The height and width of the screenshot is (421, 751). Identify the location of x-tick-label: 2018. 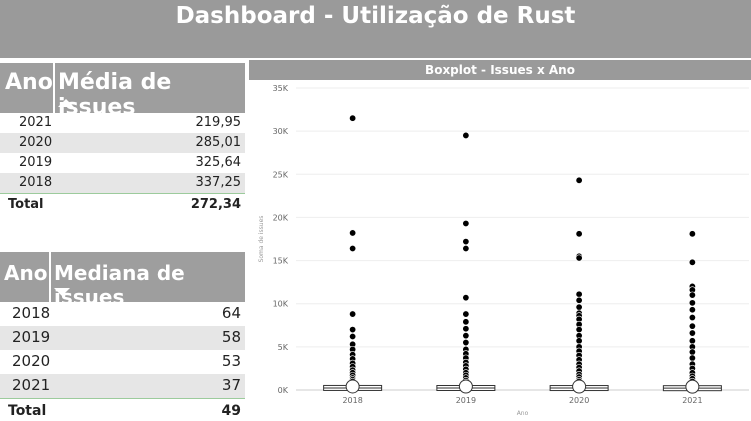
(352, 400).